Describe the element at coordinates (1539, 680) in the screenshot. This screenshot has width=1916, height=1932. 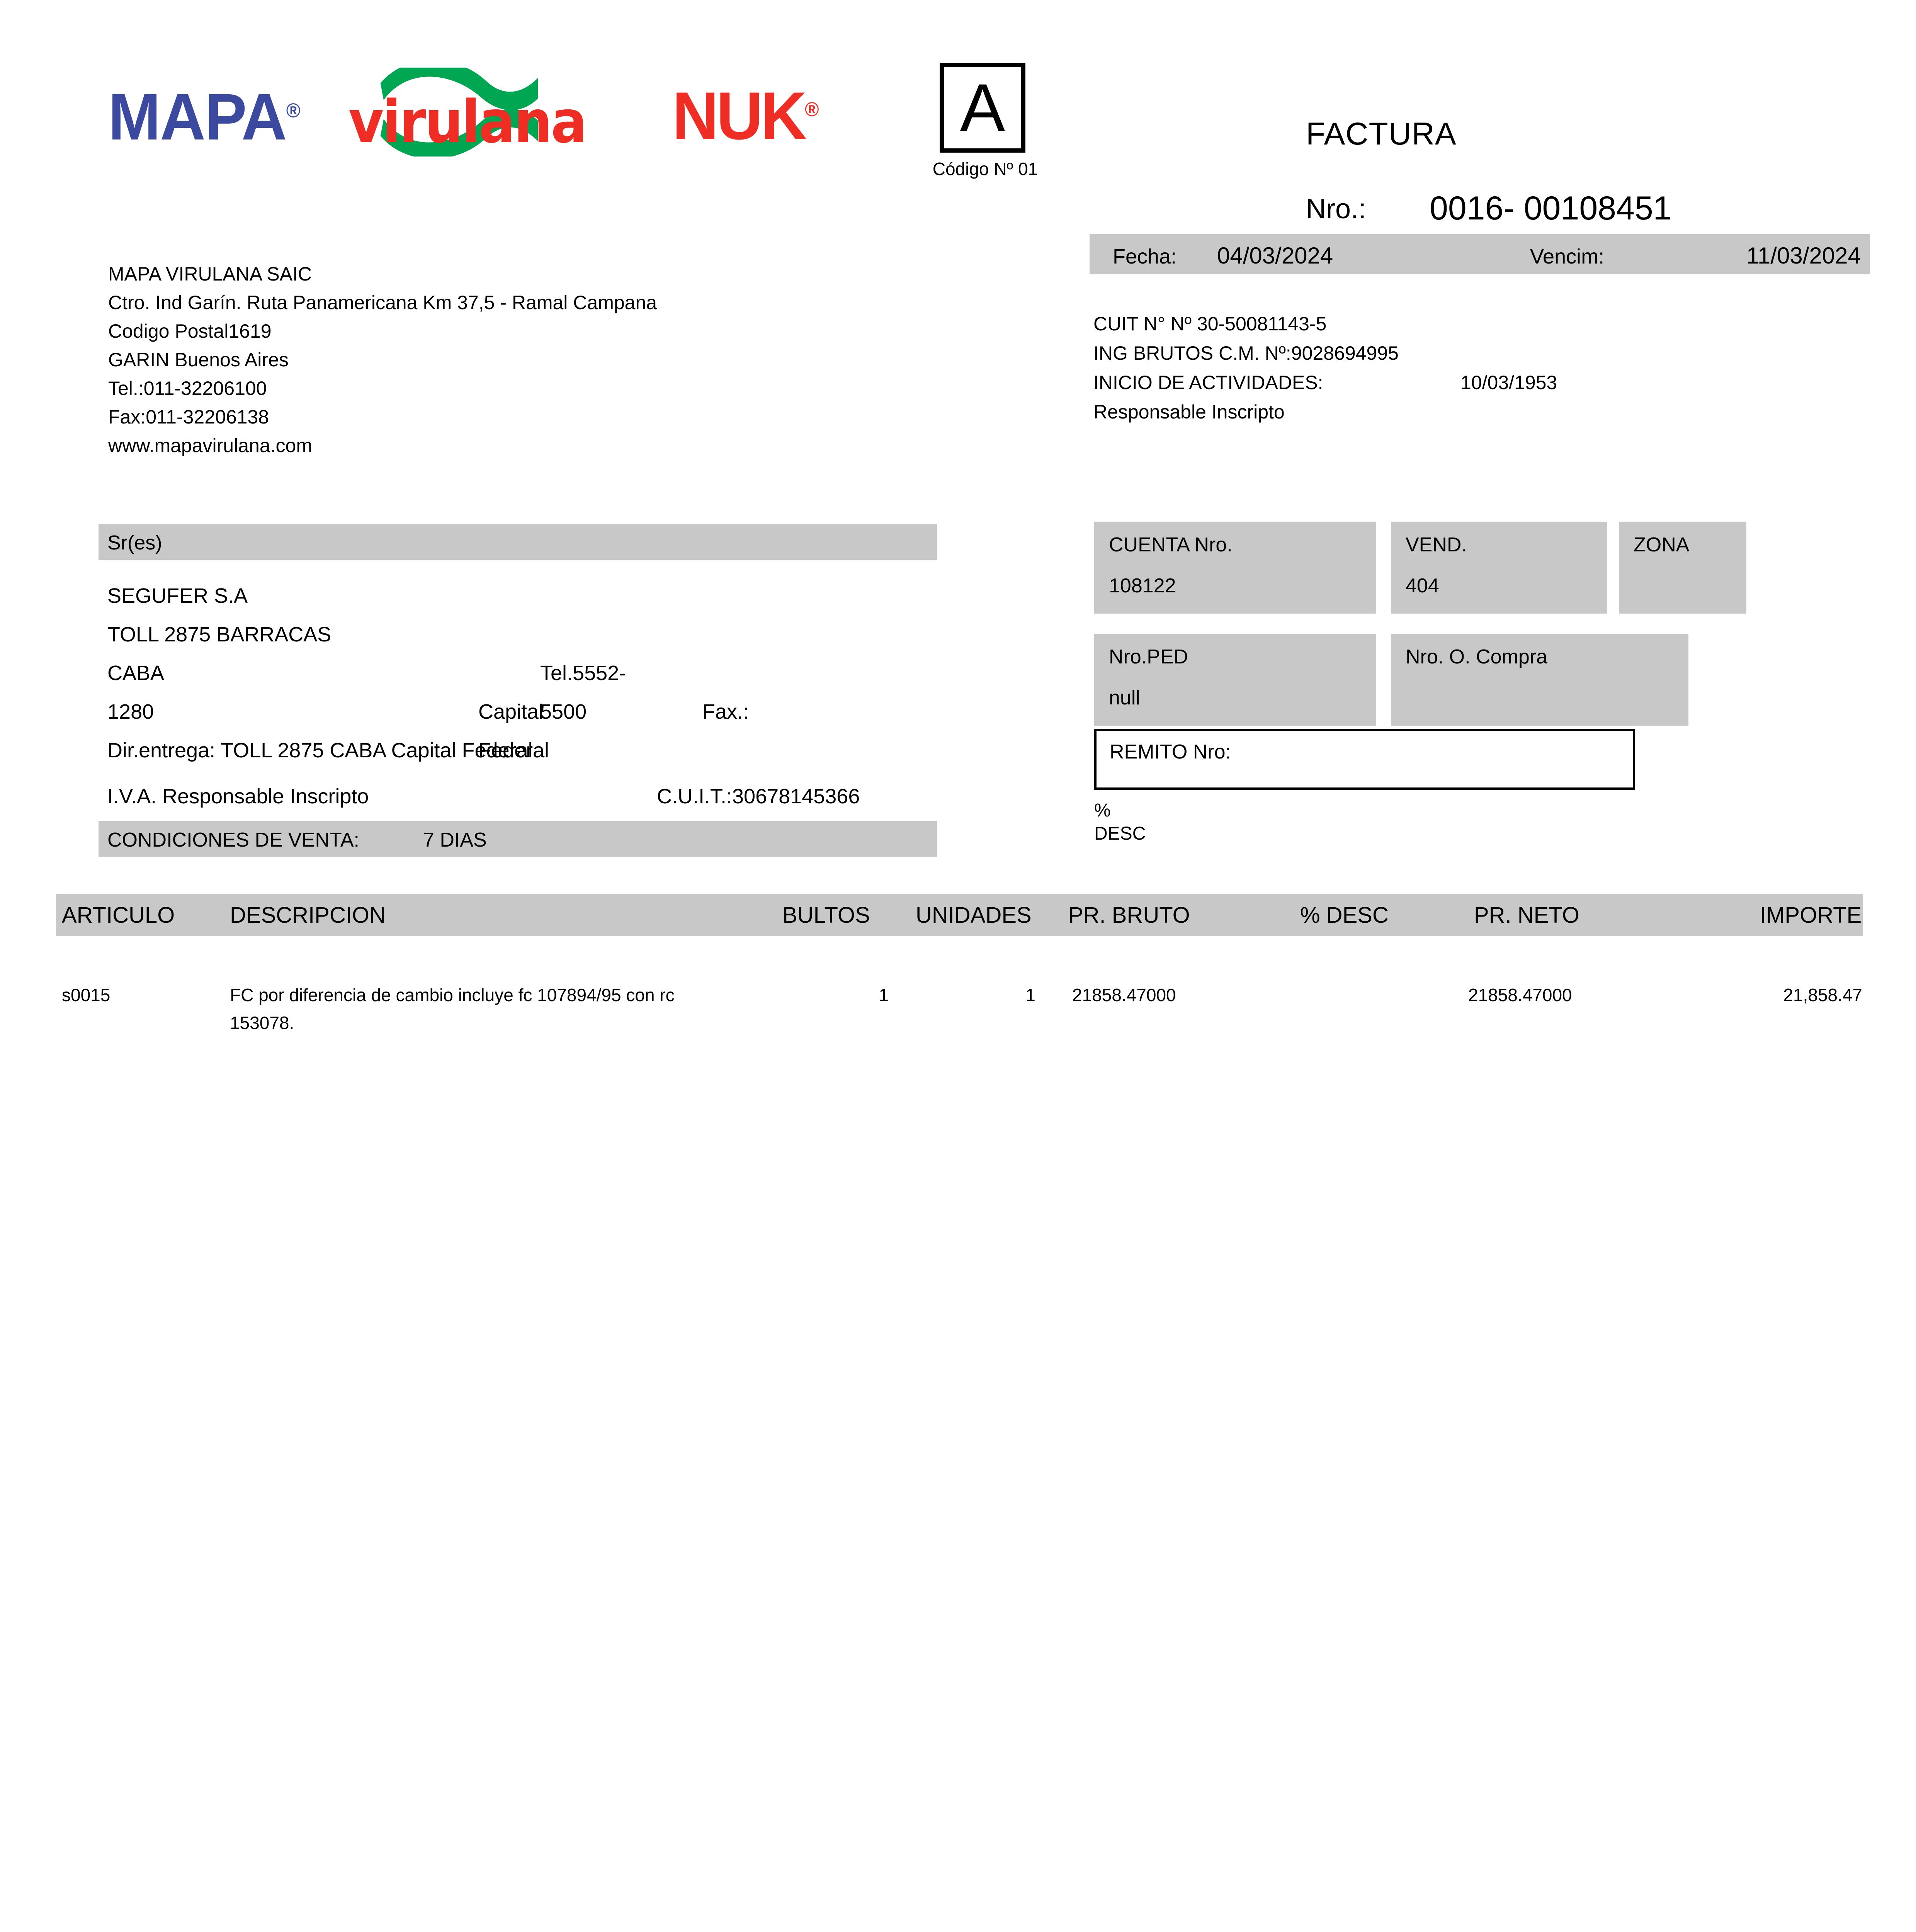
I see `orden-compra-box: Nro. O. Compra` at that location.